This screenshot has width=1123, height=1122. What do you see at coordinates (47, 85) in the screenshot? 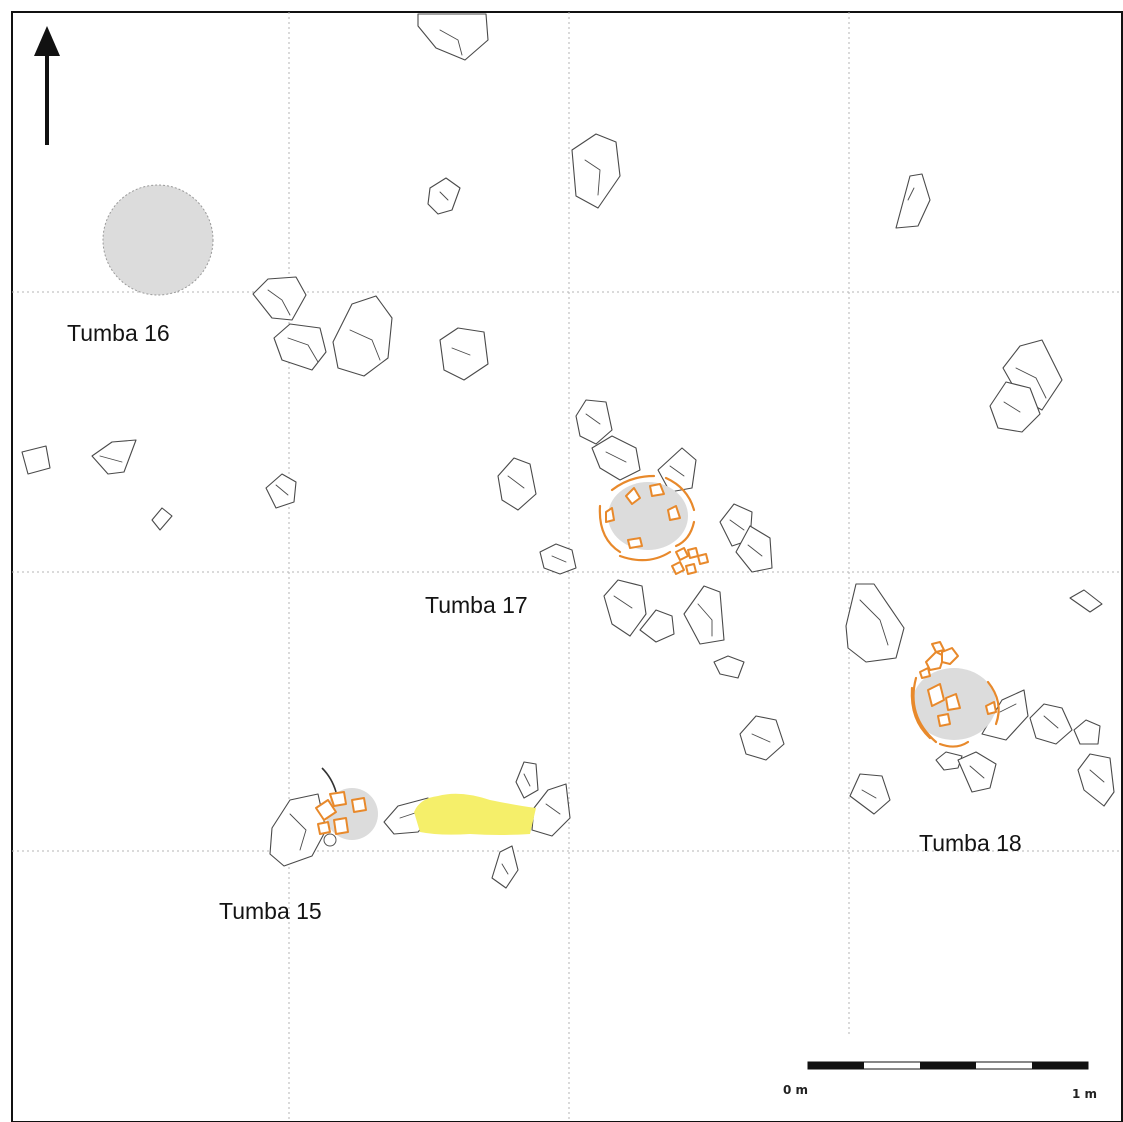
I see `north-arrow-icon` at bounding box center [47, 85].